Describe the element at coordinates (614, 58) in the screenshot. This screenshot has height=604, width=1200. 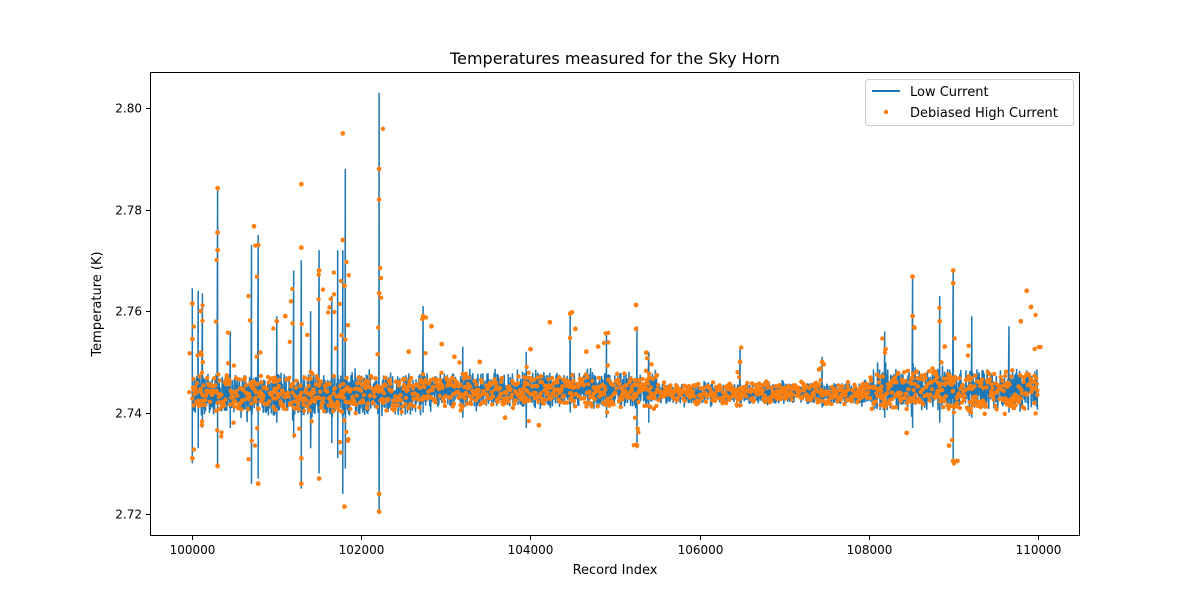
I see `chart-title: Temperatures measured for the Sky Horn` at that location.